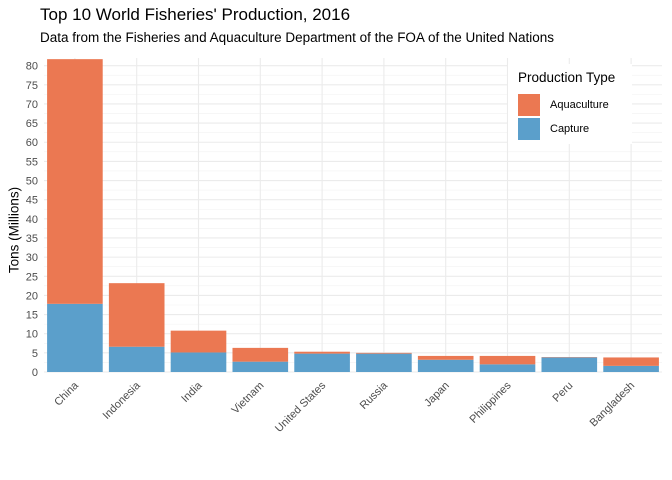 Image resolution: width=672 pixels, height=480 pixels. Describe the element at coordinates (32, 220) in the screenshot. I see `y-tick-label: 40` at that location.